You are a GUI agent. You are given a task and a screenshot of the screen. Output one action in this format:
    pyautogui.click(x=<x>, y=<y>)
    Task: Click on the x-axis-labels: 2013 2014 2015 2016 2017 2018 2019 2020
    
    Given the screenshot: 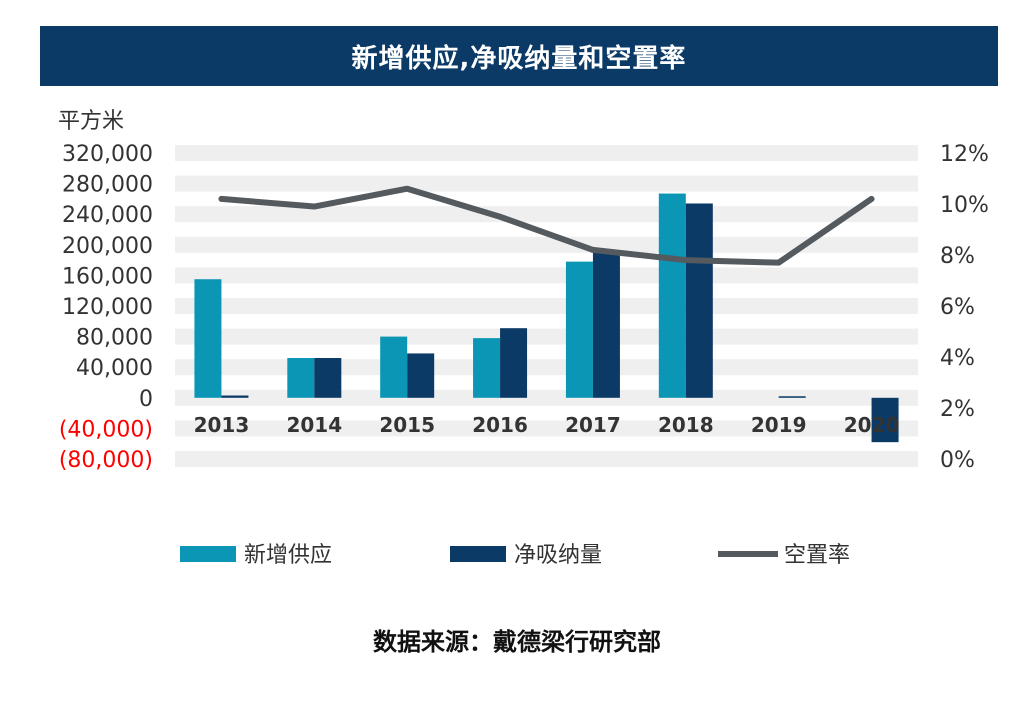 What is the action you would take?
    pyautogui.click(x=547, y=425)
    